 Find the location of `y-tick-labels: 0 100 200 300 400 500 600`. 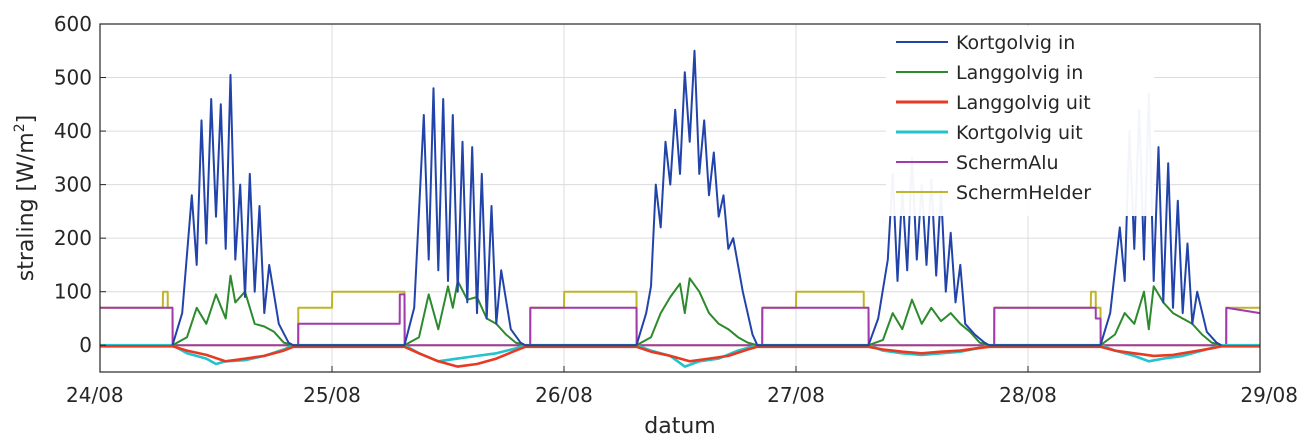

y-tick-labels: 0 100 200 300 400 500 600 is located at coordinates (80, 184).